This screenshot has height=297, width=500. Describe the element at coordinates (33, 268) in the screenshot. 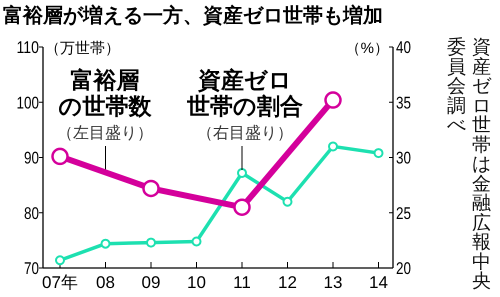

I see `y-tick-label: 70` at that location.